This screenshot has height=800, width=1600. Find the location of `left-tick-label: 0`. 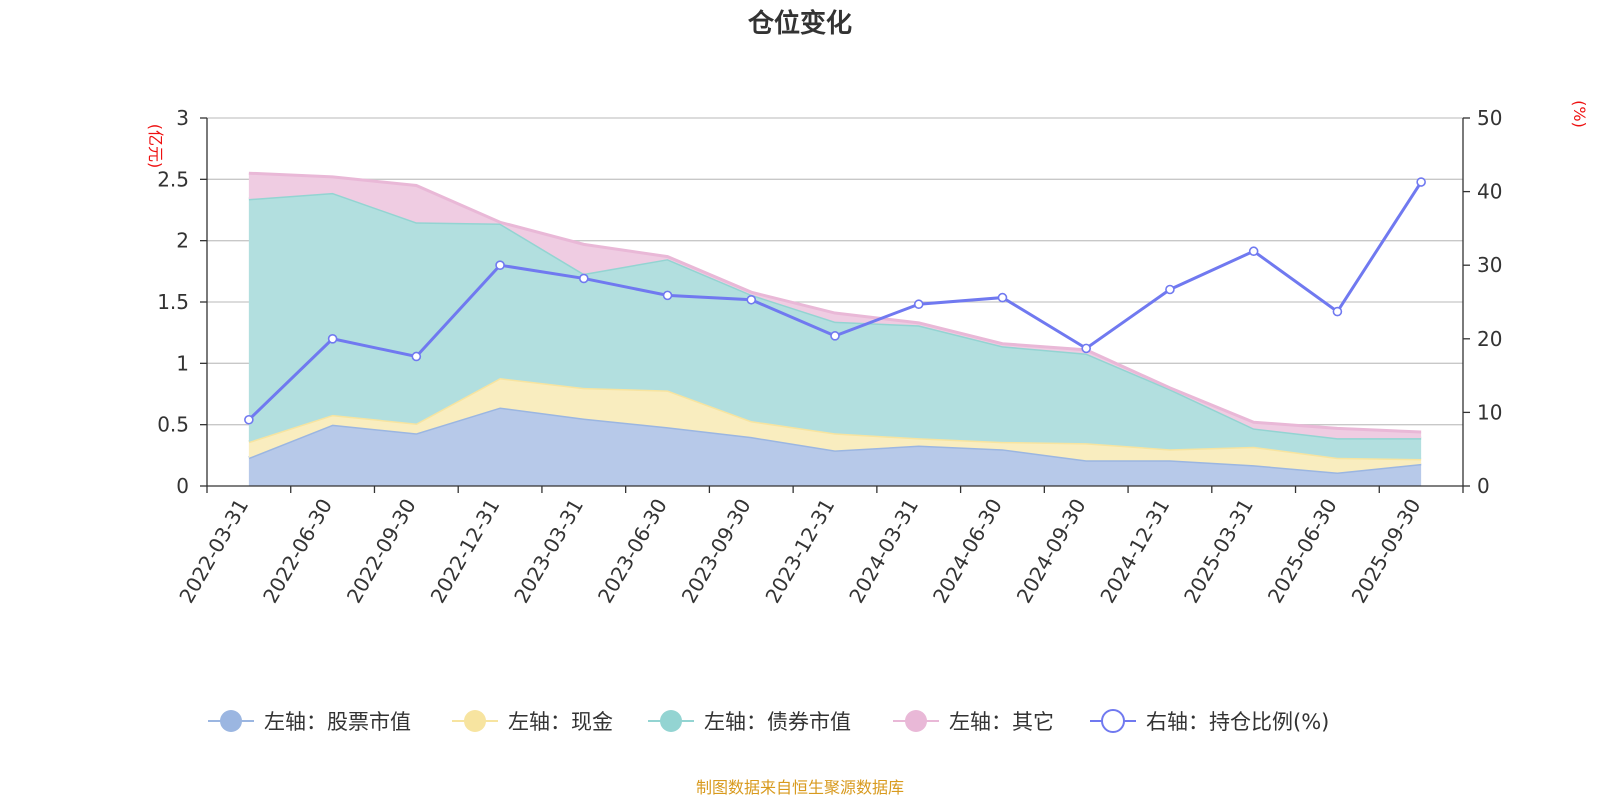

left-tick-label: 0 is located at coordinates (182, 486).